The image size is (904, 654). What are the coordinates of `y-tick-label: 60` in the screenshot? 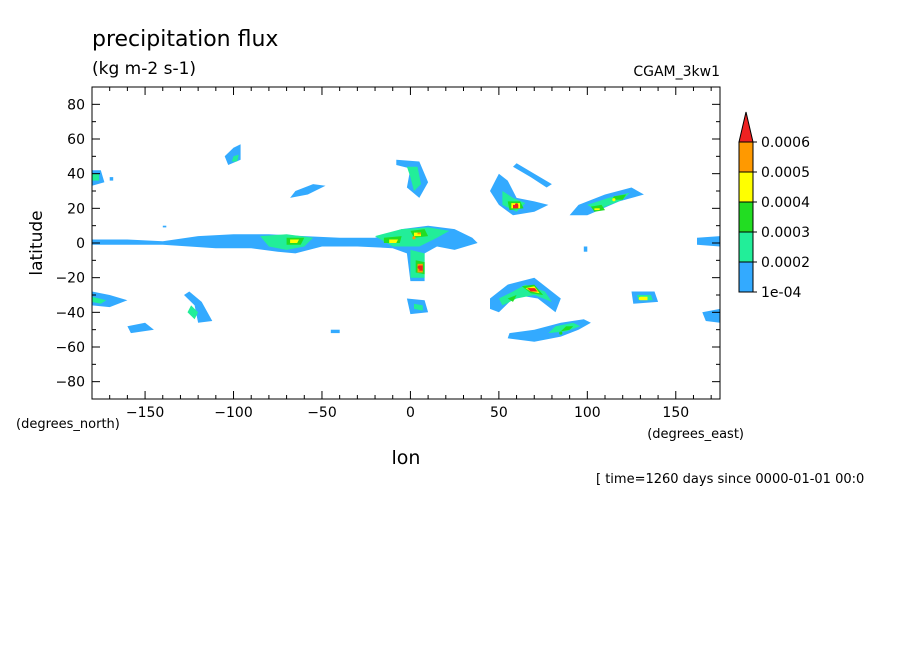 It's located at (76, 140).